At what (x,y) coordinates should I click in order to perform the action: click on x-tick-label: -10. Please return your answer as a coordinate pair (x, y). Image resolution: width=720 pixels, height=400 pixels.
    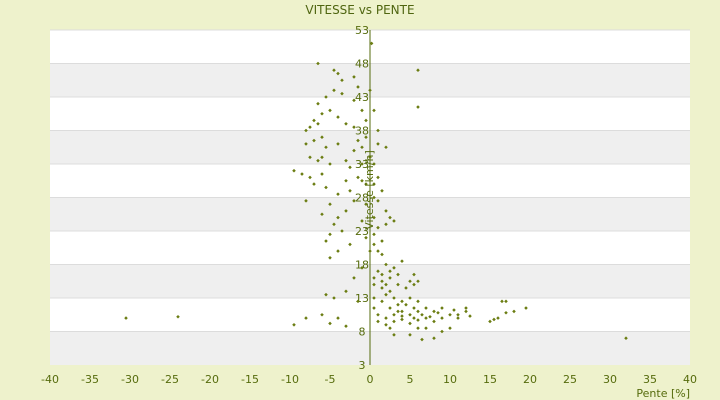
    Looking at the image, I should click on (290, 379).